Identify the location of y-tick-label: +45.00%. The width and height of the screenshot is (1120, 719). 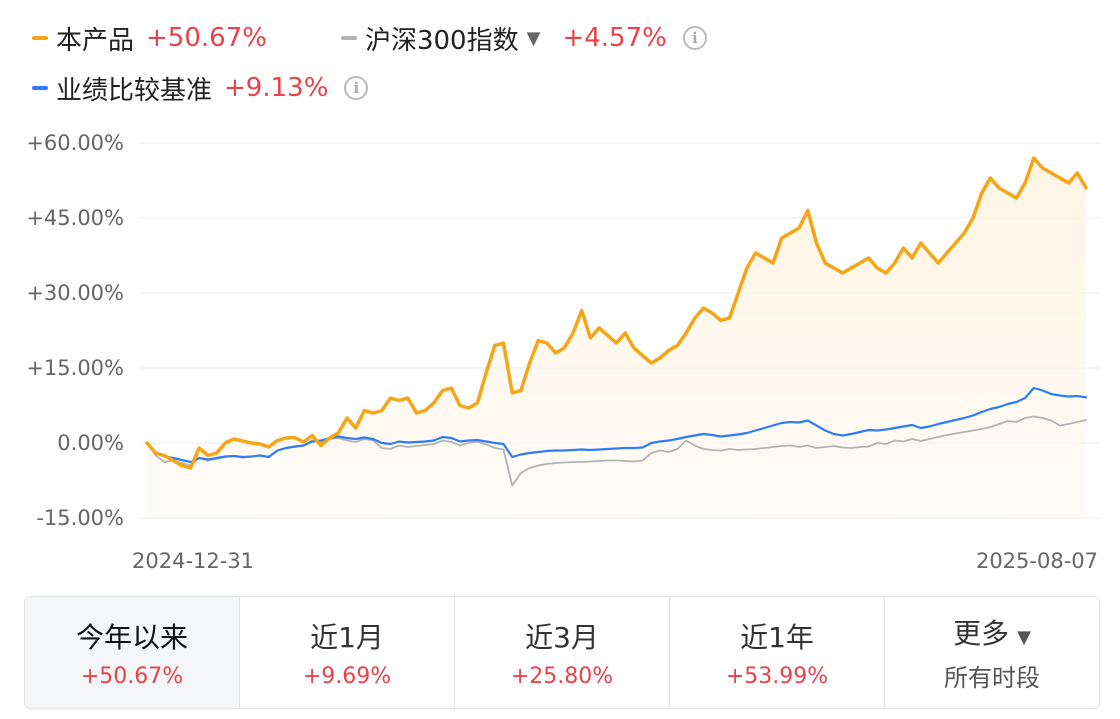
(75, 218).